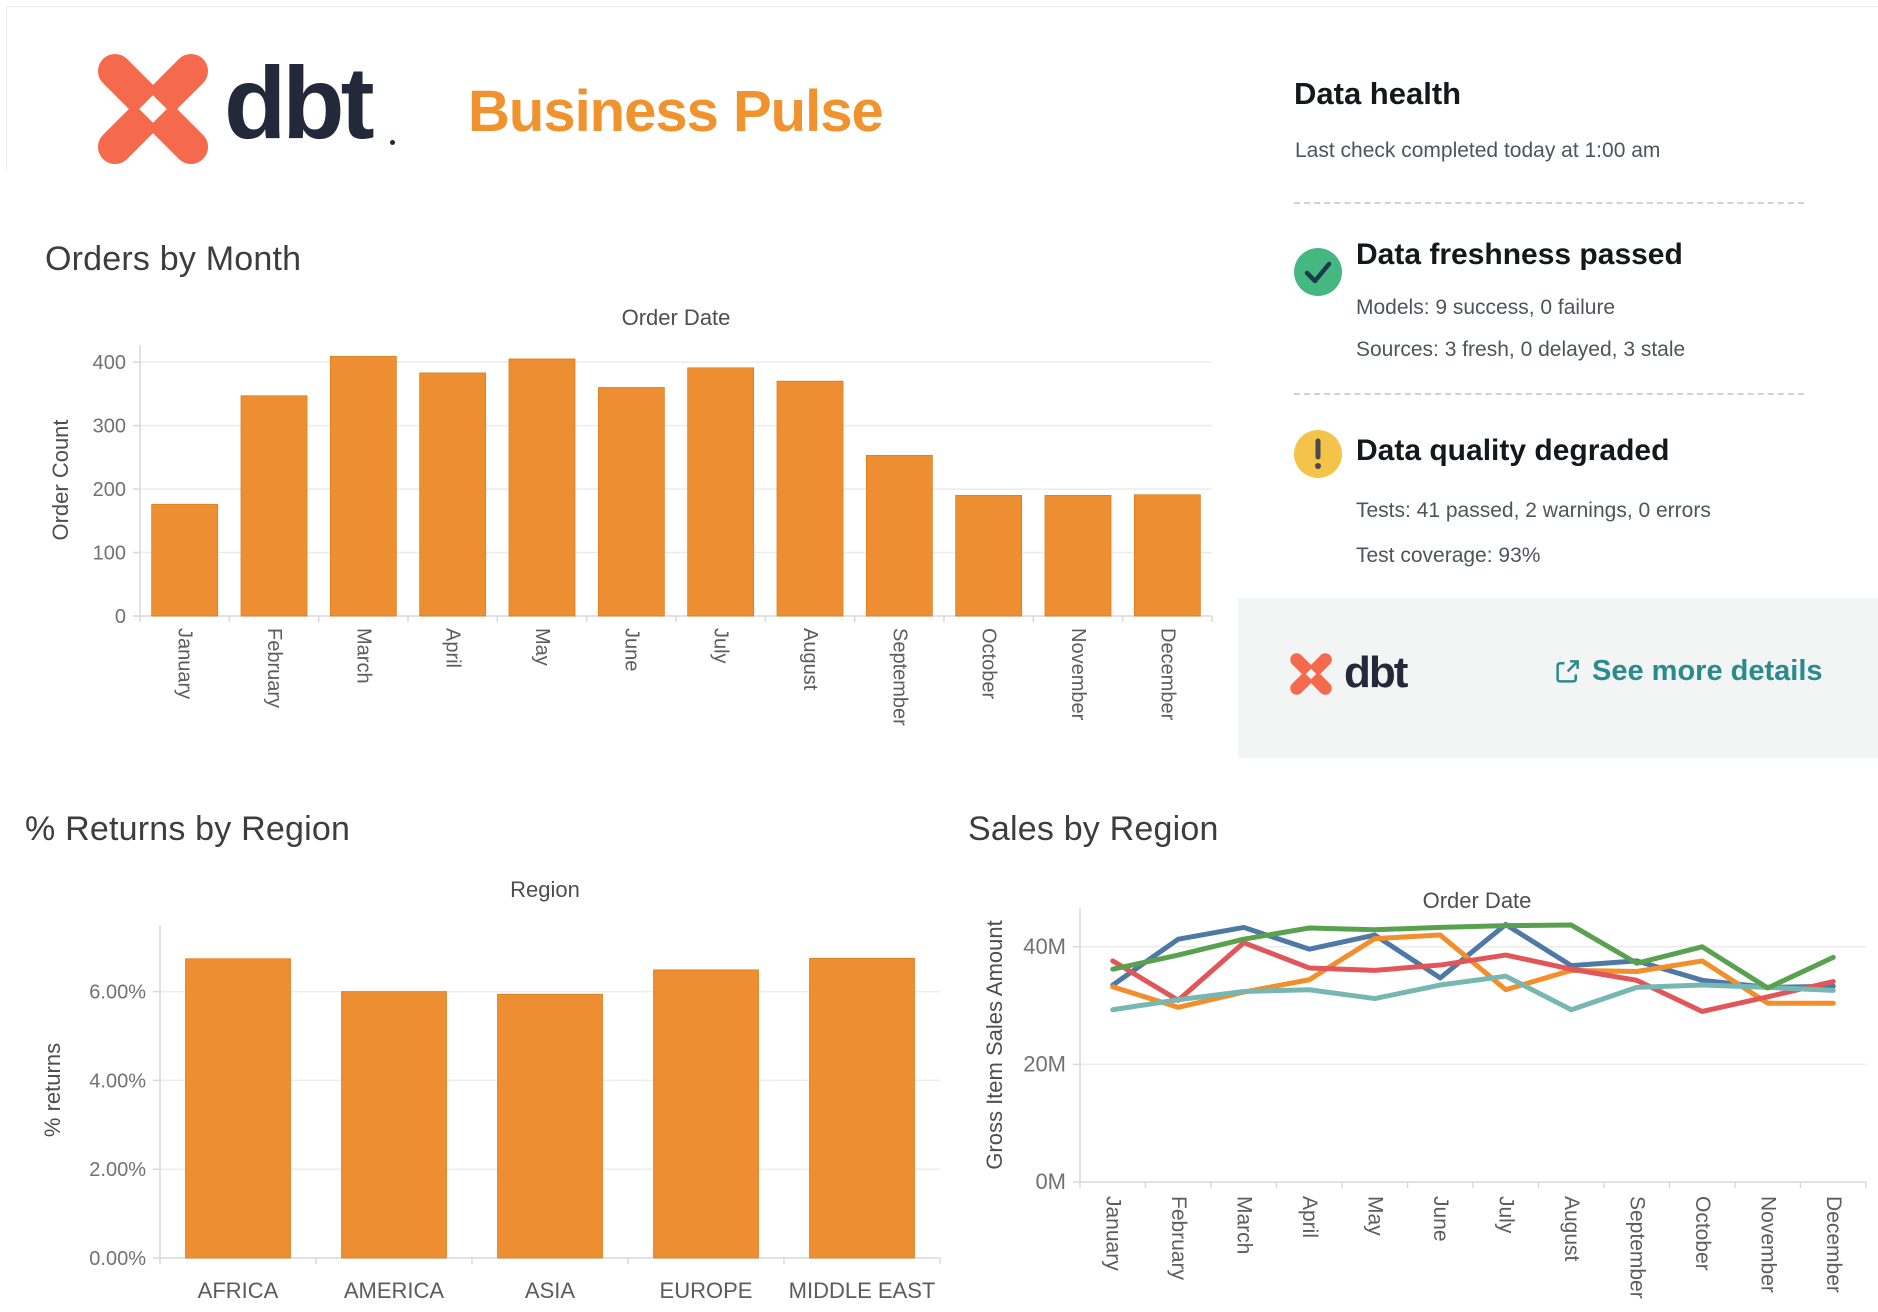  What do you see at coordinates (188, 829) in the screenshot?
I see `returns-chart-title: % Returns by Region` at bounding box center [188, 829].